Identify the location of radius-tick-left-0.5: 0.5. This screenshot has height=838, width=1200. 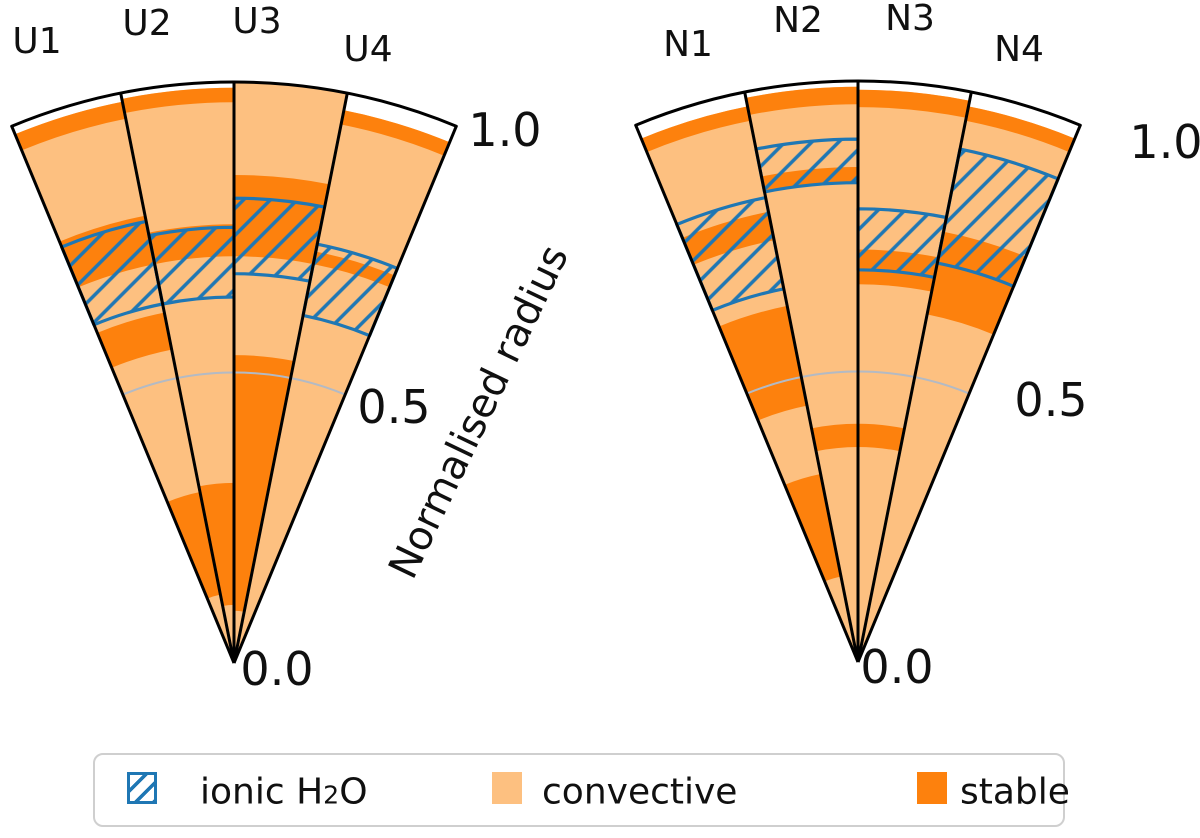
(394, 407).